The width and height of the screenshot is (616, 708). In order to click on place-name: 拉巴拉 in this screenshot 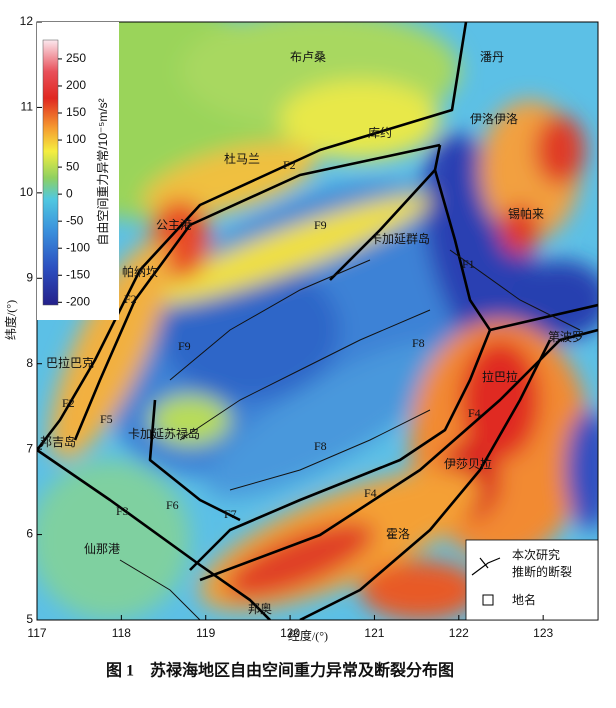, I will do `click(500, 376)`.